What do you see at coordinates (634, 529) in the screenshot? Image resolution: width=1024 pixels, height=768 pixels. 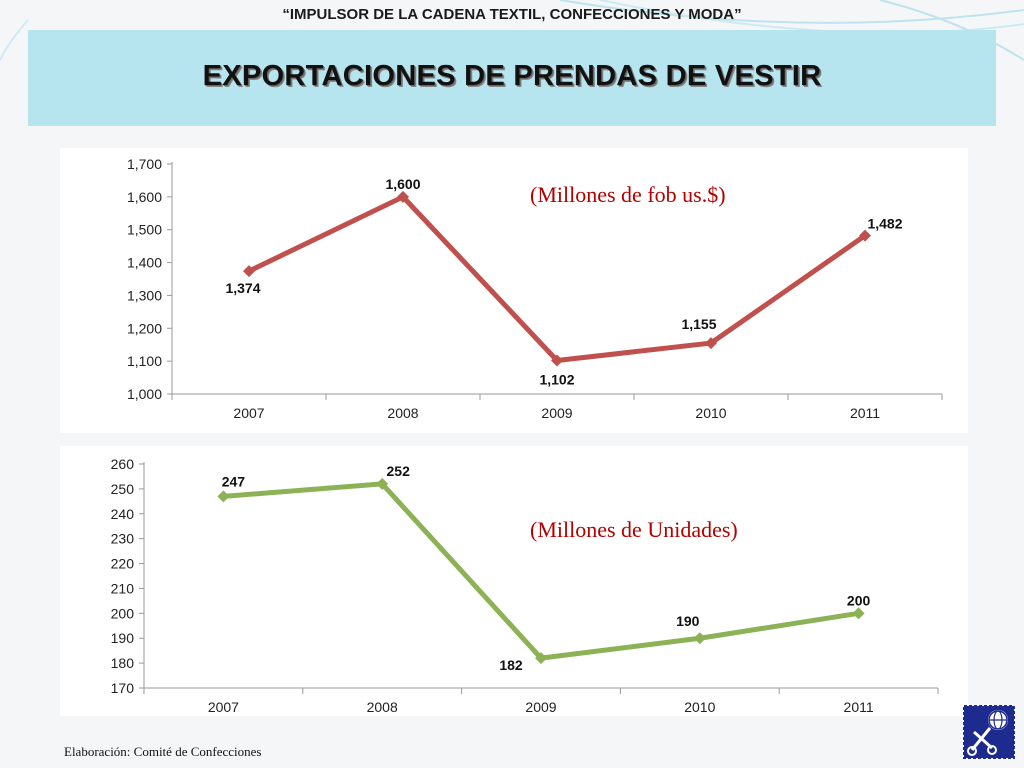 I see `chart-units-annotation: (Millones de Unidades)` at bounding box center [634, 529].